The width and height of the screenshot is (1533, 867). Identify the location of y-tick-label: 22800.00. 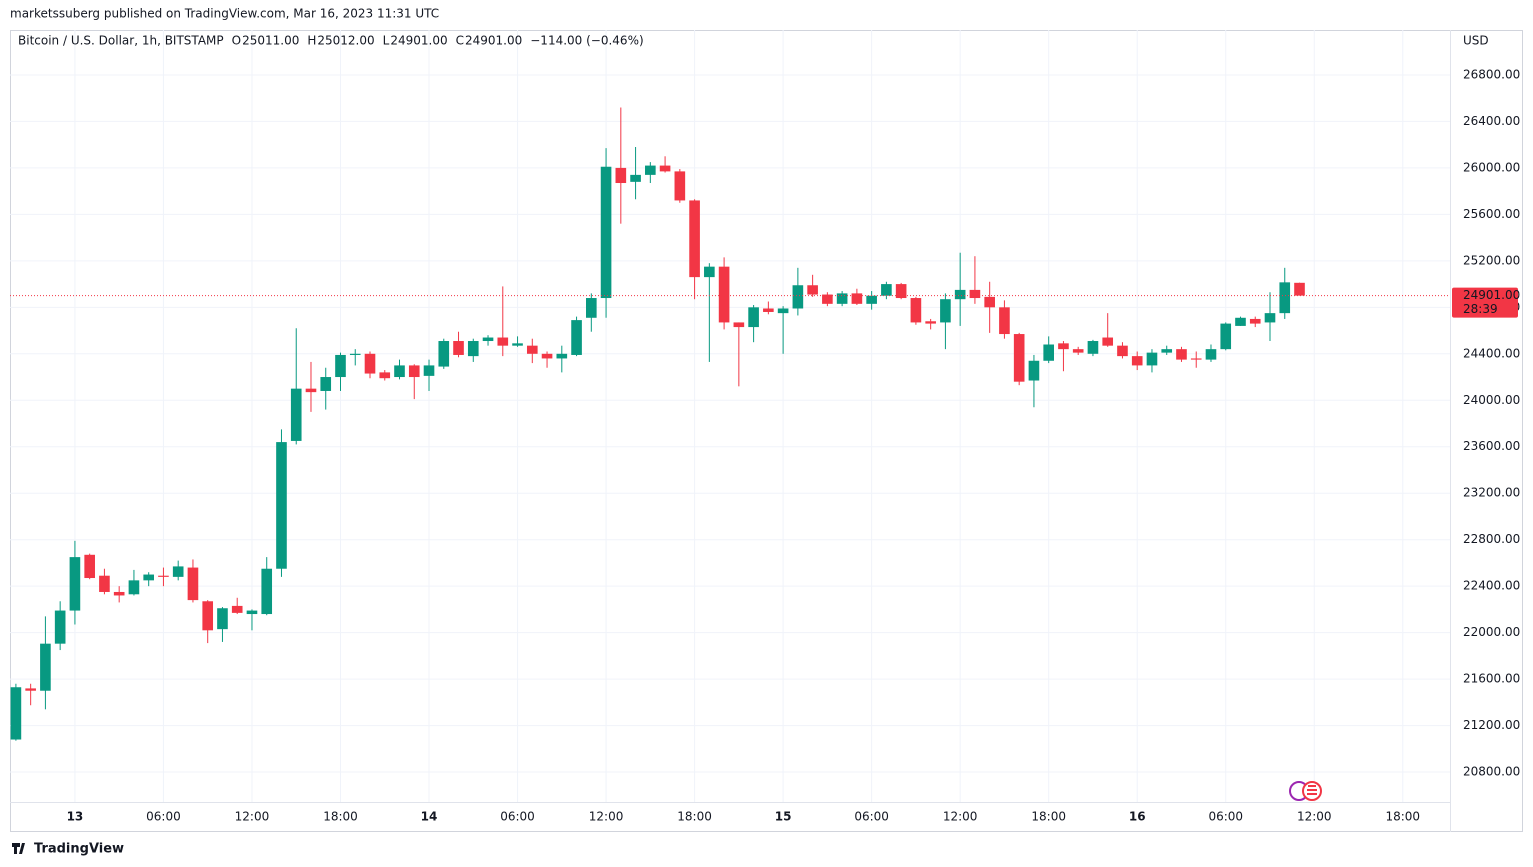
(1491, 539).